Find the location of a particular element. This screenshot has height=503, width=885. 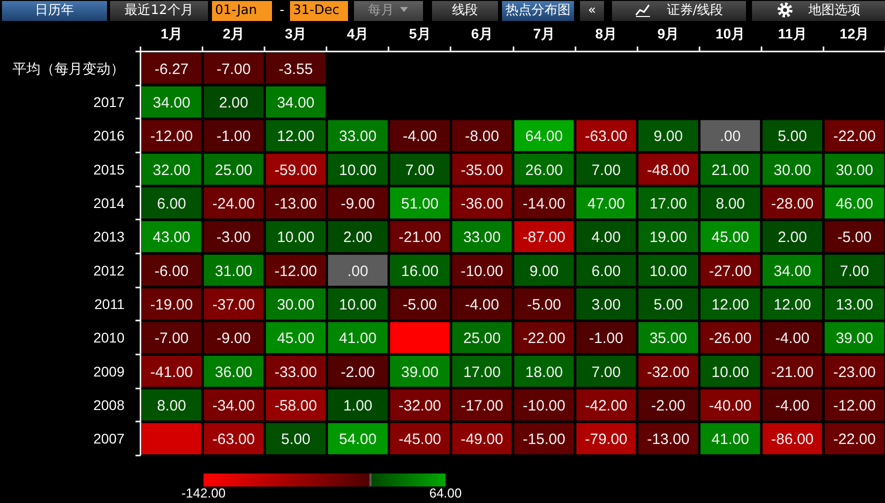

x-tick-label: 10月 is located at coordinates (731, 34).